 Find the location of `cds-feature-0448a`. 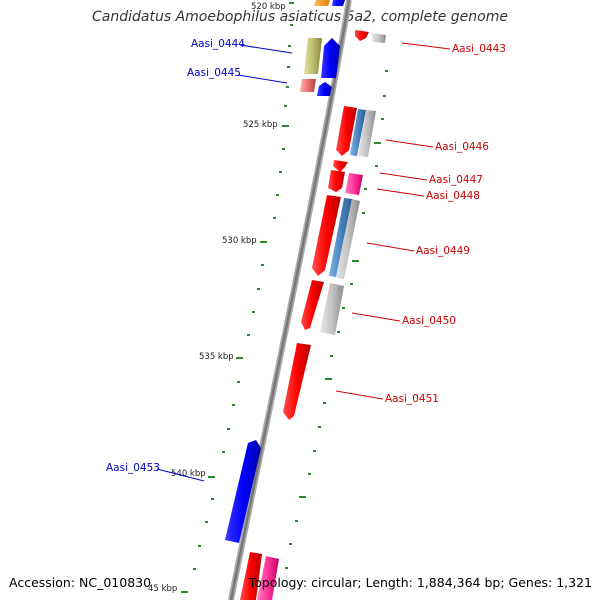

cds-feature-0448a is located at coordinates (336, 181).